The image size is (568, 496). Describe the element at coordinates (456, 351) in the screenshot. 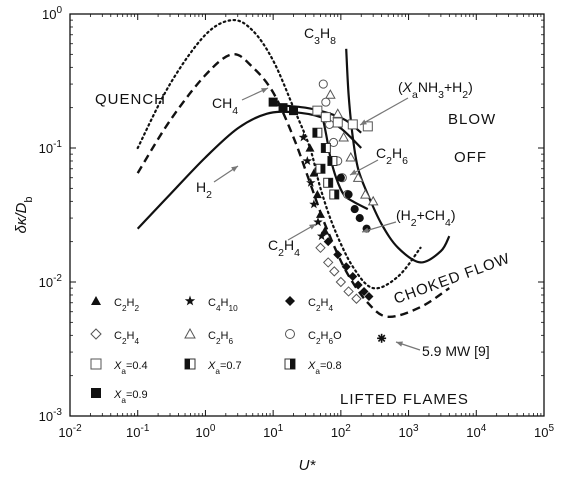

I see `label-5-9-mw: 5.9 MW [9]` at that location.